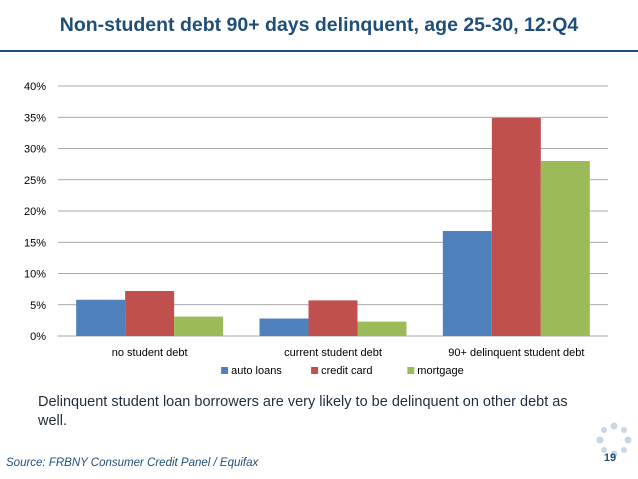 The height and width of the screenshot is (479, 638). What do you see at coordinates (35, 118) in the screenshot?
I see `y-tick-label: 35%` at bounding box center [35, 118].